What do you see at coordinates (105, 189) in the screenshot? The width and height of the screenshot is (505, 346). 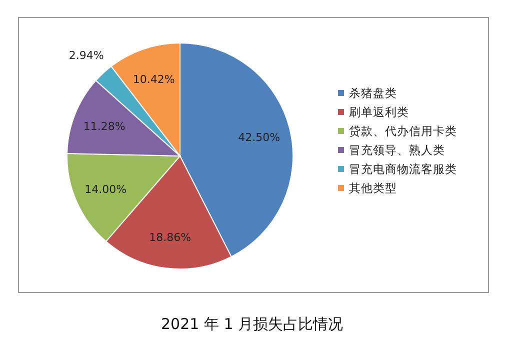 I see `data-label: 14.00%` at bounding box center [105, 189].